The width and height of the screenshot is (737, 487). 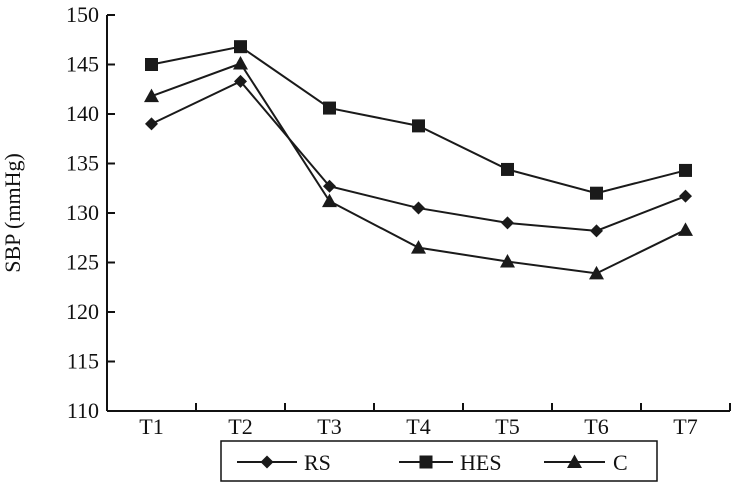 What do you see at coordinates (596, 426) in the screenshot?
I see `x-tick-label: T6` at bounding box center [596, 426].